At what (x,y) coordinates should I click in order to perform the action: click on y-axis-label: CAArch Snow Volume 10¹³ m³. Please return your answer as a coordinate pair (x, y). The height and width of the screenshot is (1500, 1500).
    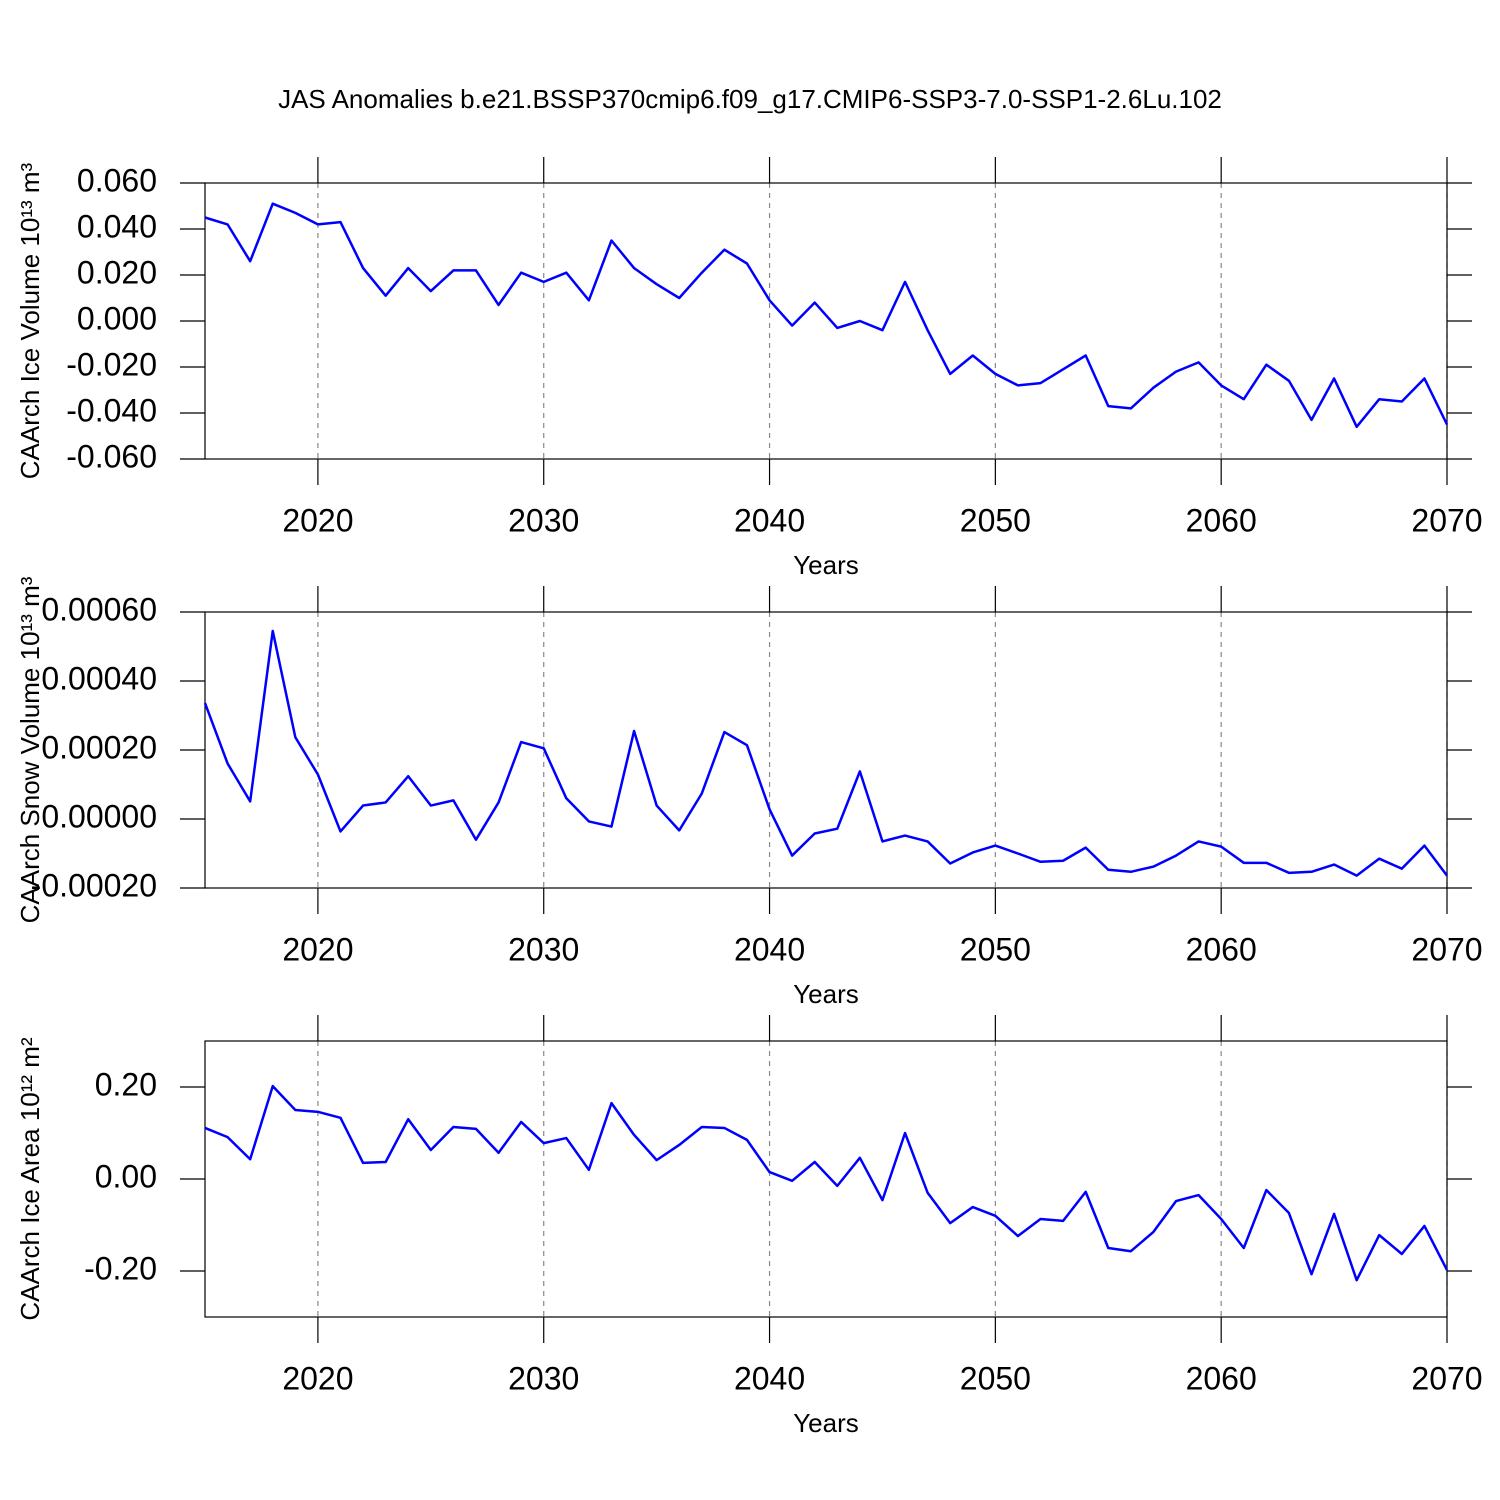
    Looking at the image, I should click on (30, 749).